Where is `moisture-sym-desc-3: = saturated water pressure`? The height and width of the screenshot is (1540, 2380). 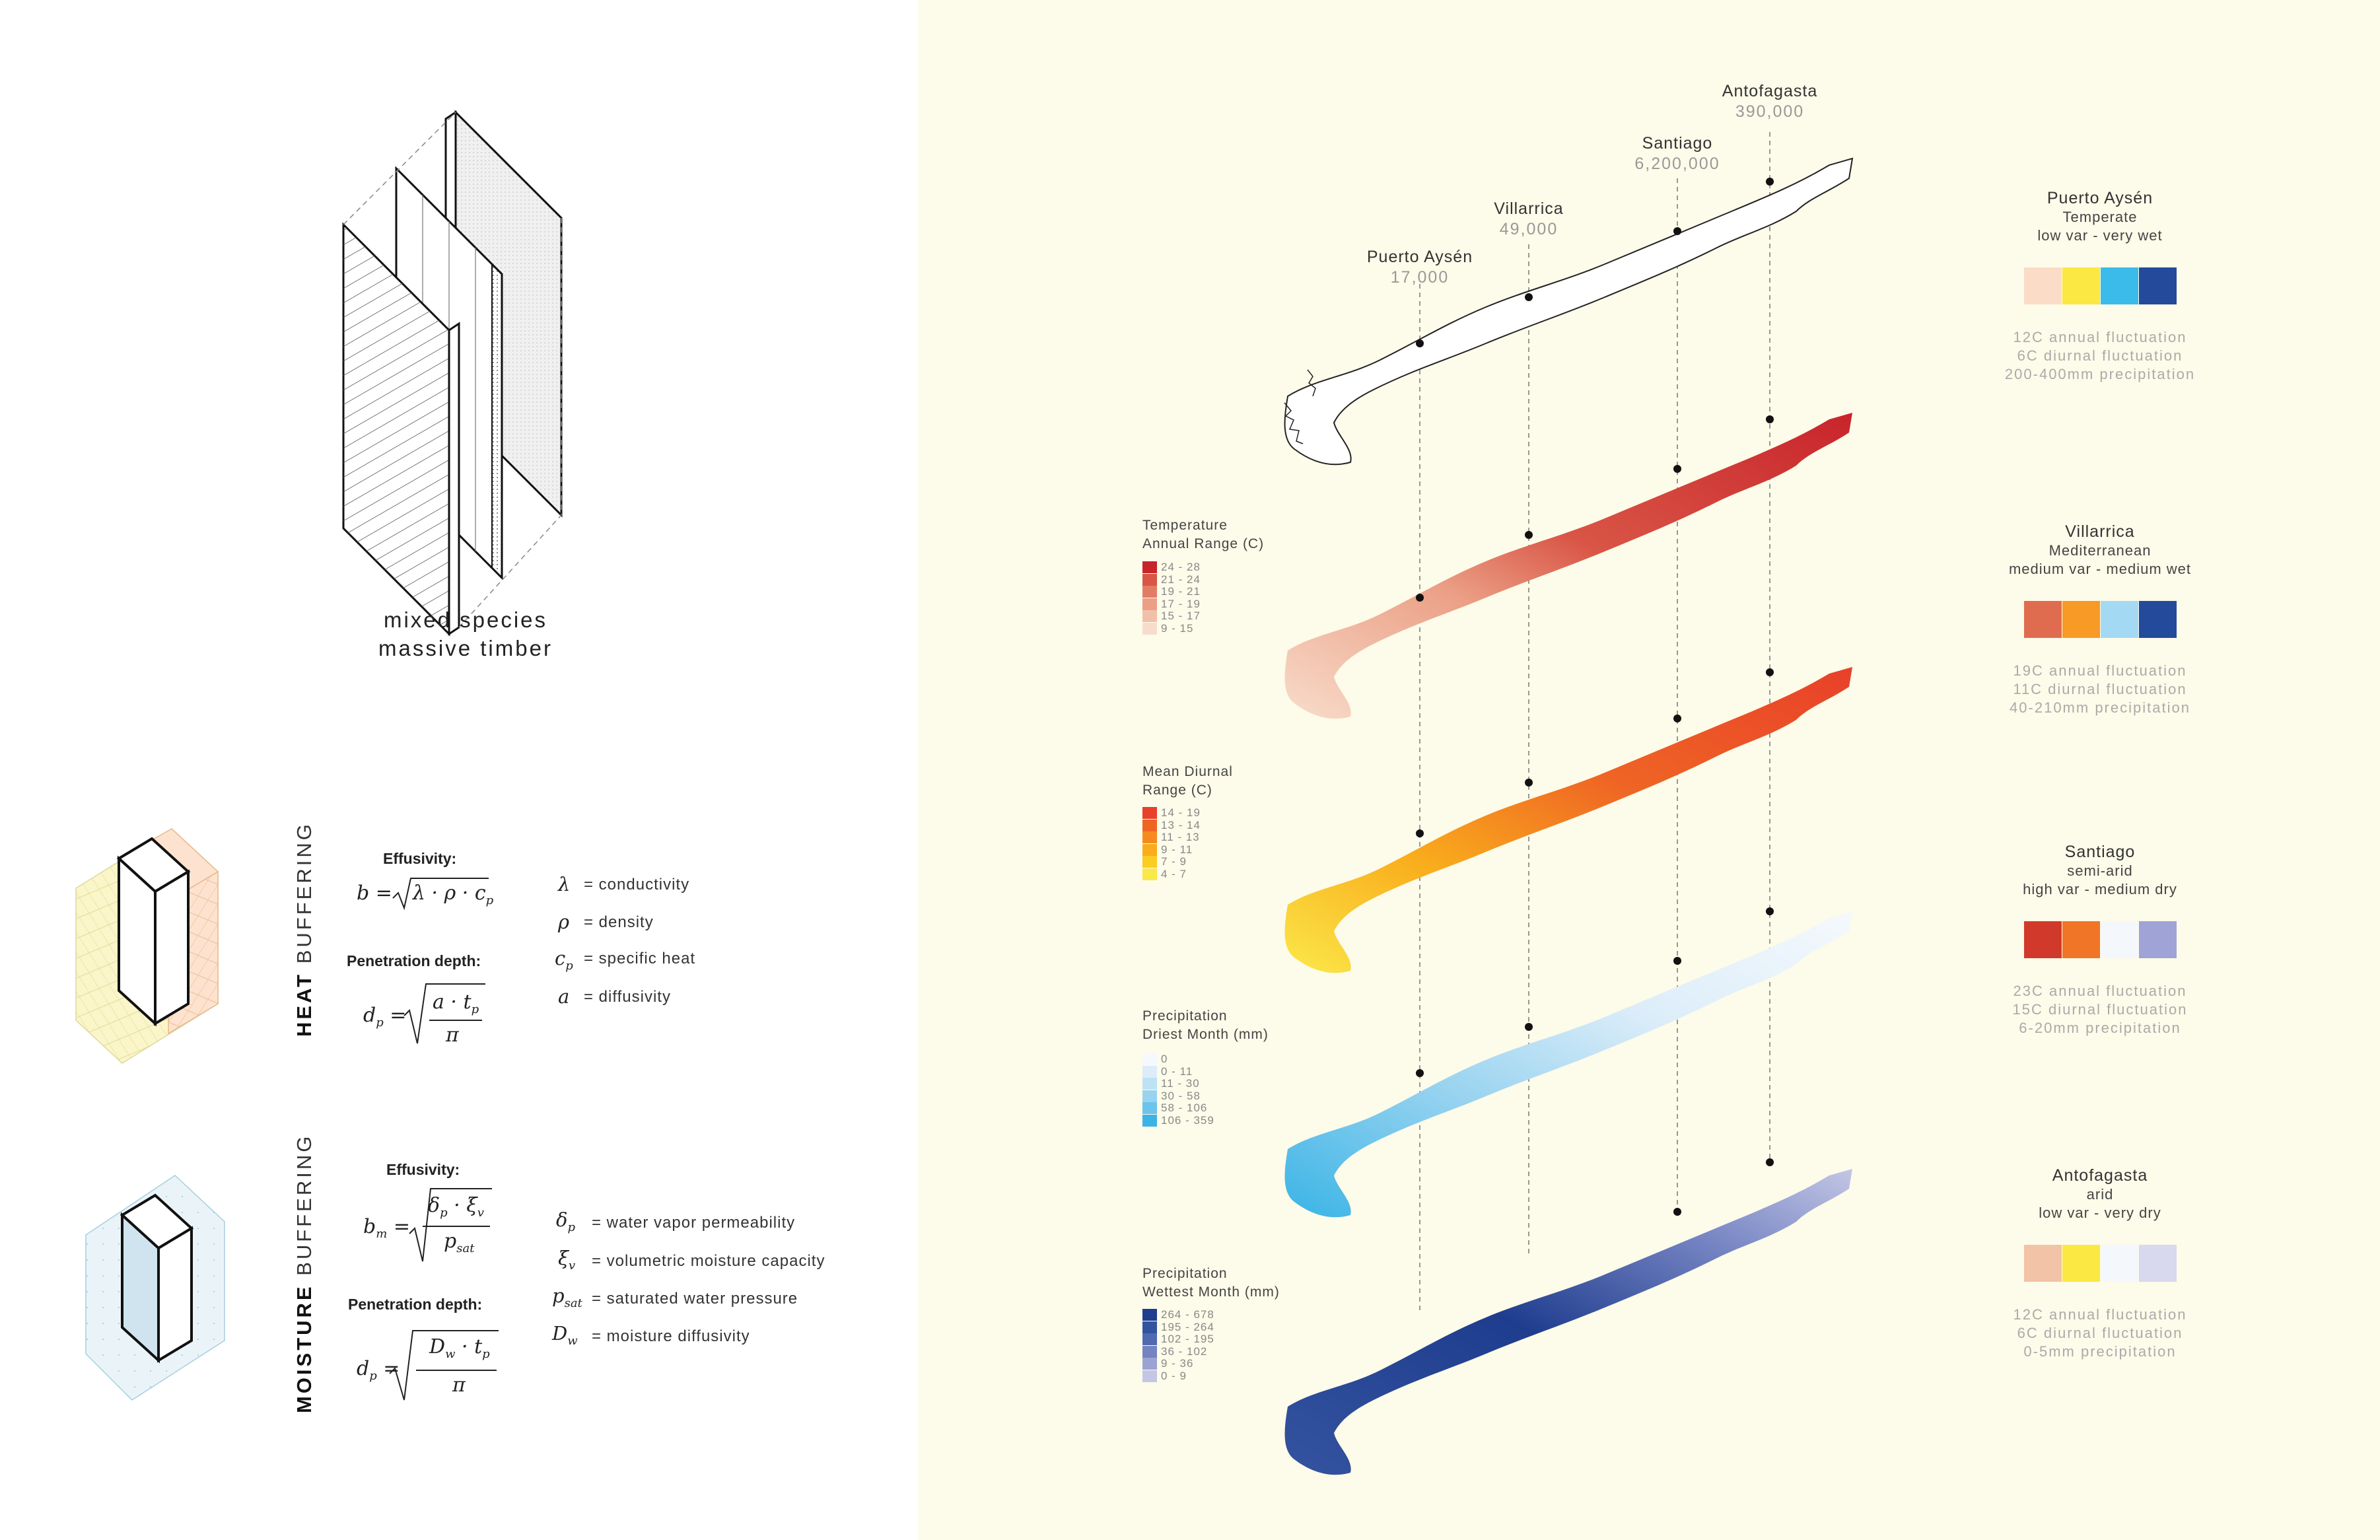 moisture-sym-desc-3: = saturated water pressure is located at coordinates (695, 1299).